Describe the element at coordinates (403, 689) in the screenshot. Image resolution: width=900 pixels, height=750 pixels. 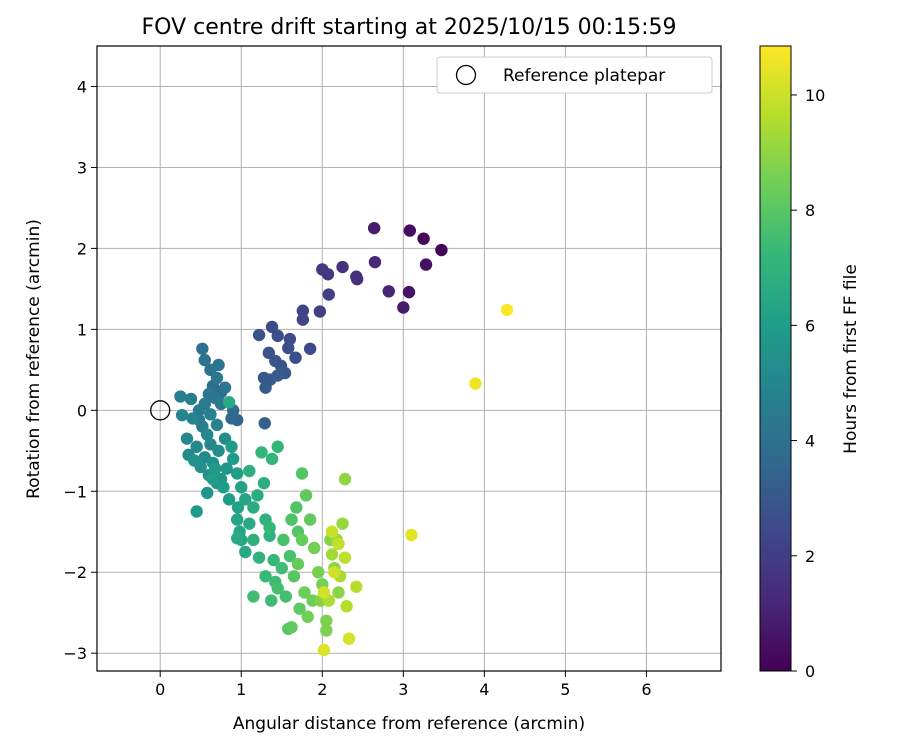
I see `x-tick-label: 3` at that location.